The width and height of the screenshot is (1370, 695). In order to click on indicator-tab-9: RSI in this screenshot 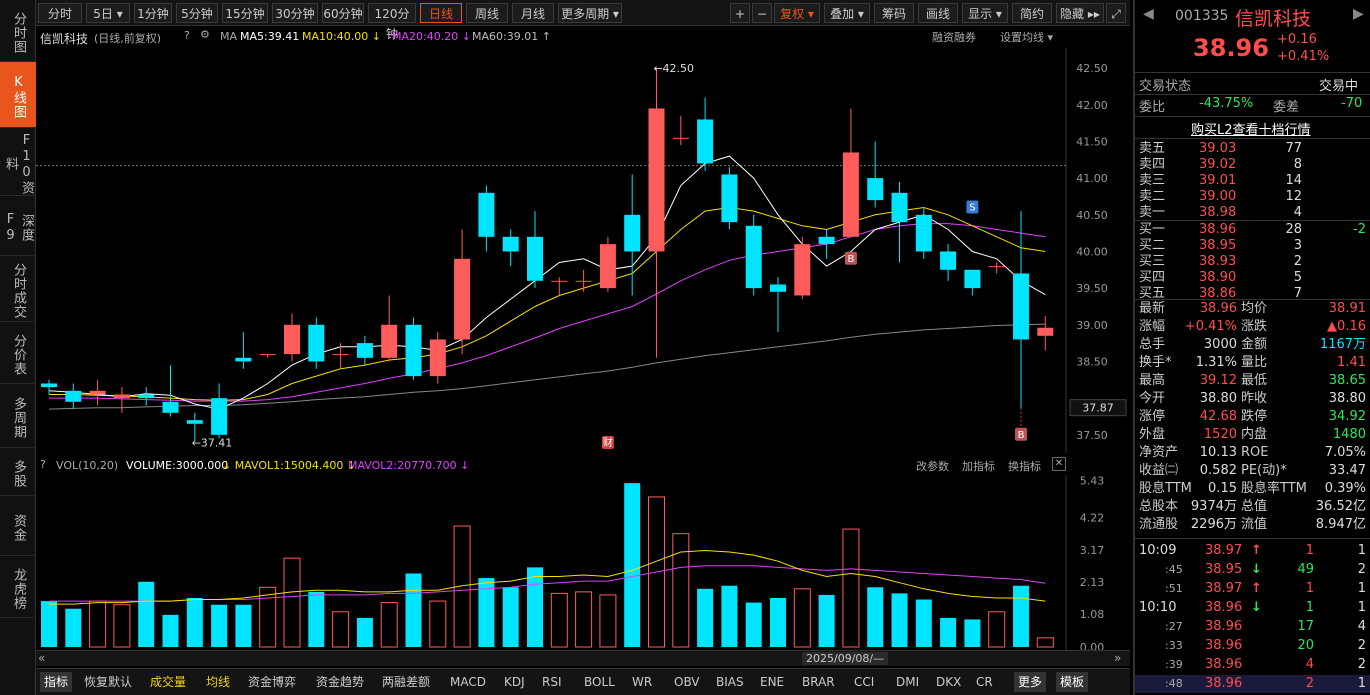, I will do `click(552, 682)`.